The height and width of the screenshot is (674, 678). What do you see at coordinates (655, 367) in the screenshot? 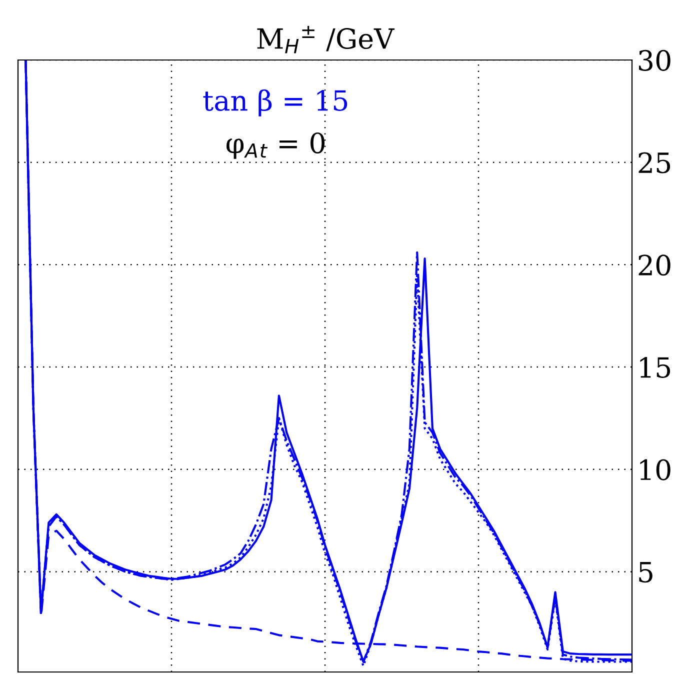
I see `y-tick-label: 15` at bounding box center [655, 367].